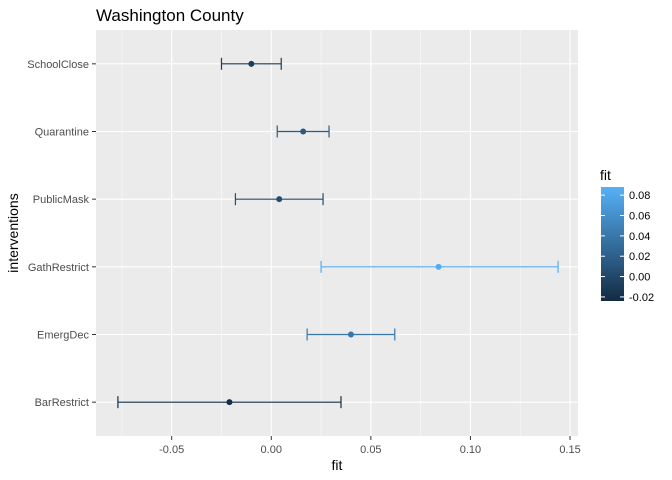 The width and height of the screenshot is (672, 480). I want to click on y-tick-label: EmergDec, so click(63, 336).